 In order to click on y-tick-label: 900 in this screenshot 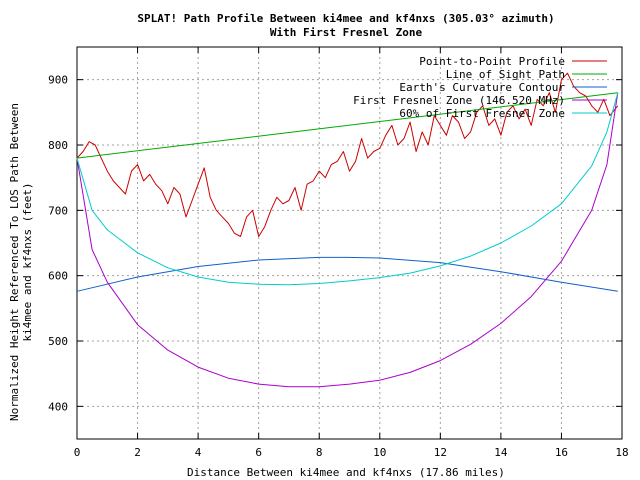, I will do `click(58, 80)`.